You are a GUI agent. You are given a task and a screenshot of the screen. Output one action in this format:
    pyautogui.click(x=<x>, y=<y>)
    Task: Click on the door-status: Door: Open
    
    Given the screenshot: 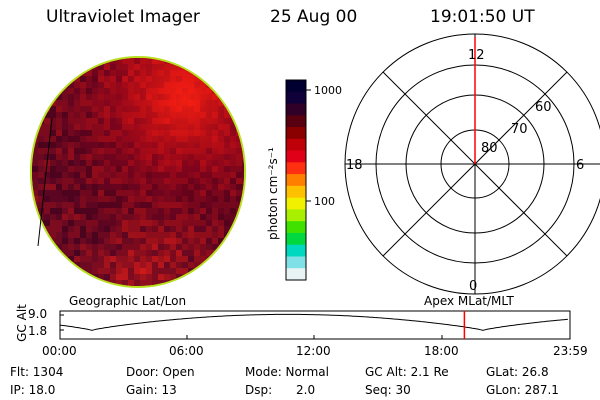 What is the action you would take?
    pyautogui.click(x=160, y=372)
    